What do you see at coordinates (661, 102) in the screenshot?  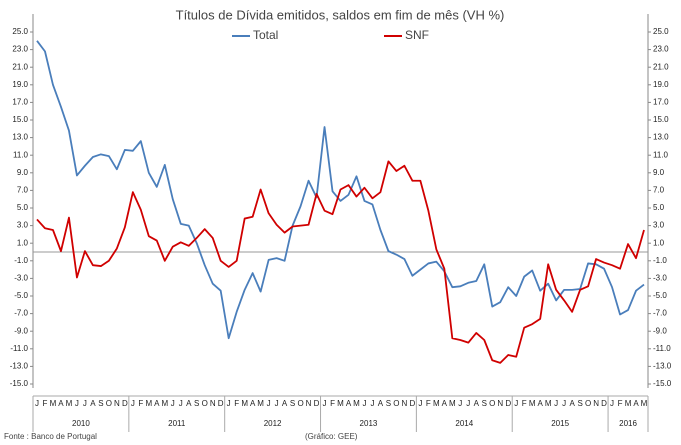 I see `y2-tick-label: 17.0` at bounding box center [661, 102].